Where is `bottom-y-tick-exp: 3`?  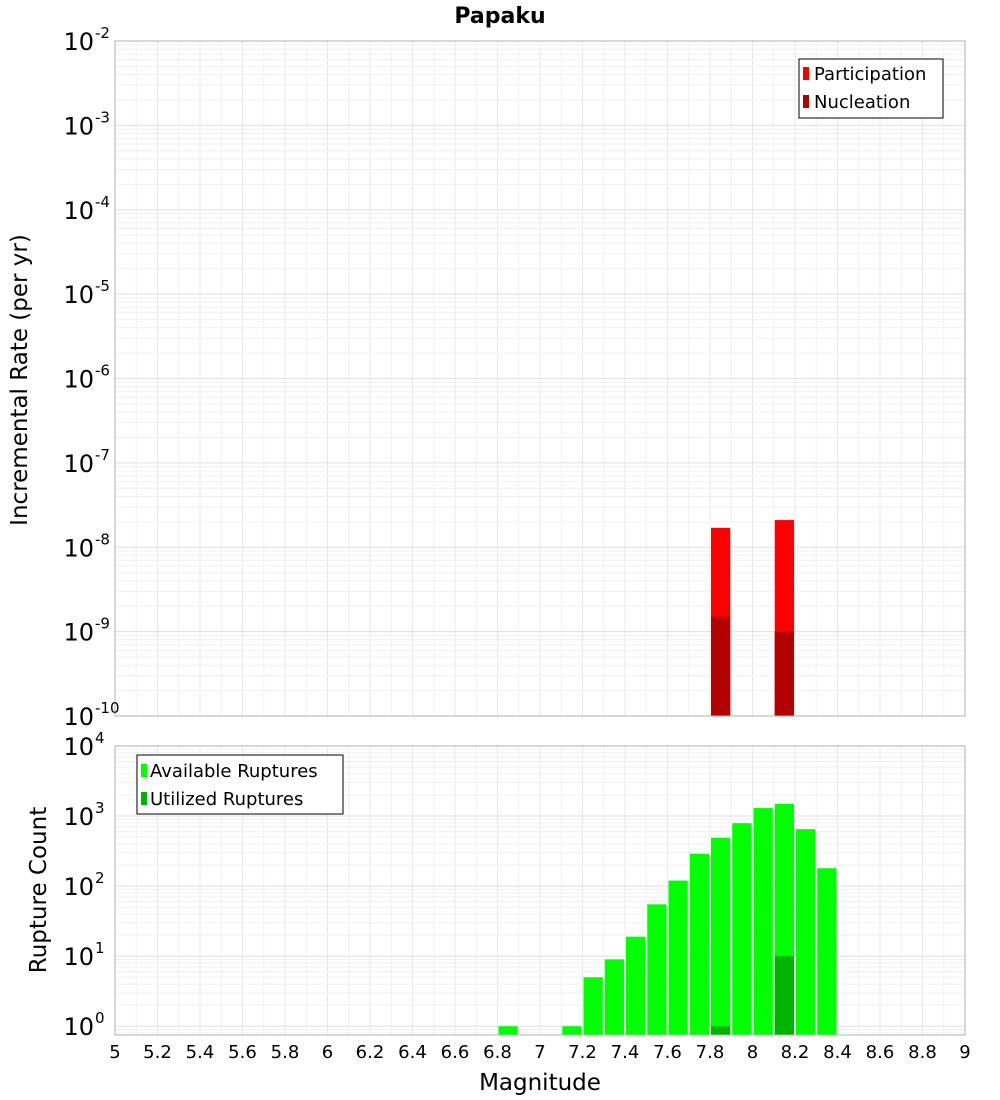
bottom-y-tick-exp: 3 is located at coordinates (100, 808).